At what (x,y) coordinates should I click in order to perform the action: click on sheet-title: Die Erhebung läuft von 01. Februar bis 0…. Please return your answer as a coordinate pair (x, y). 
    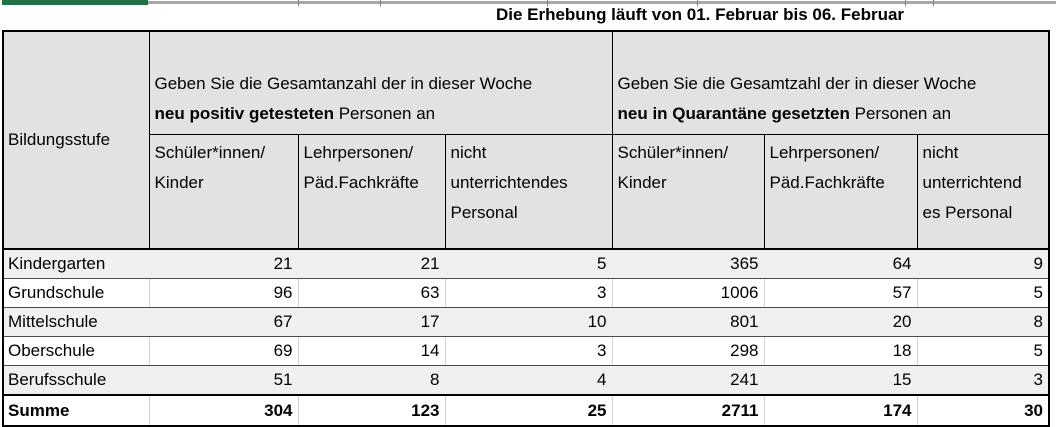
    Looking at the image, I should click on (700, 14).